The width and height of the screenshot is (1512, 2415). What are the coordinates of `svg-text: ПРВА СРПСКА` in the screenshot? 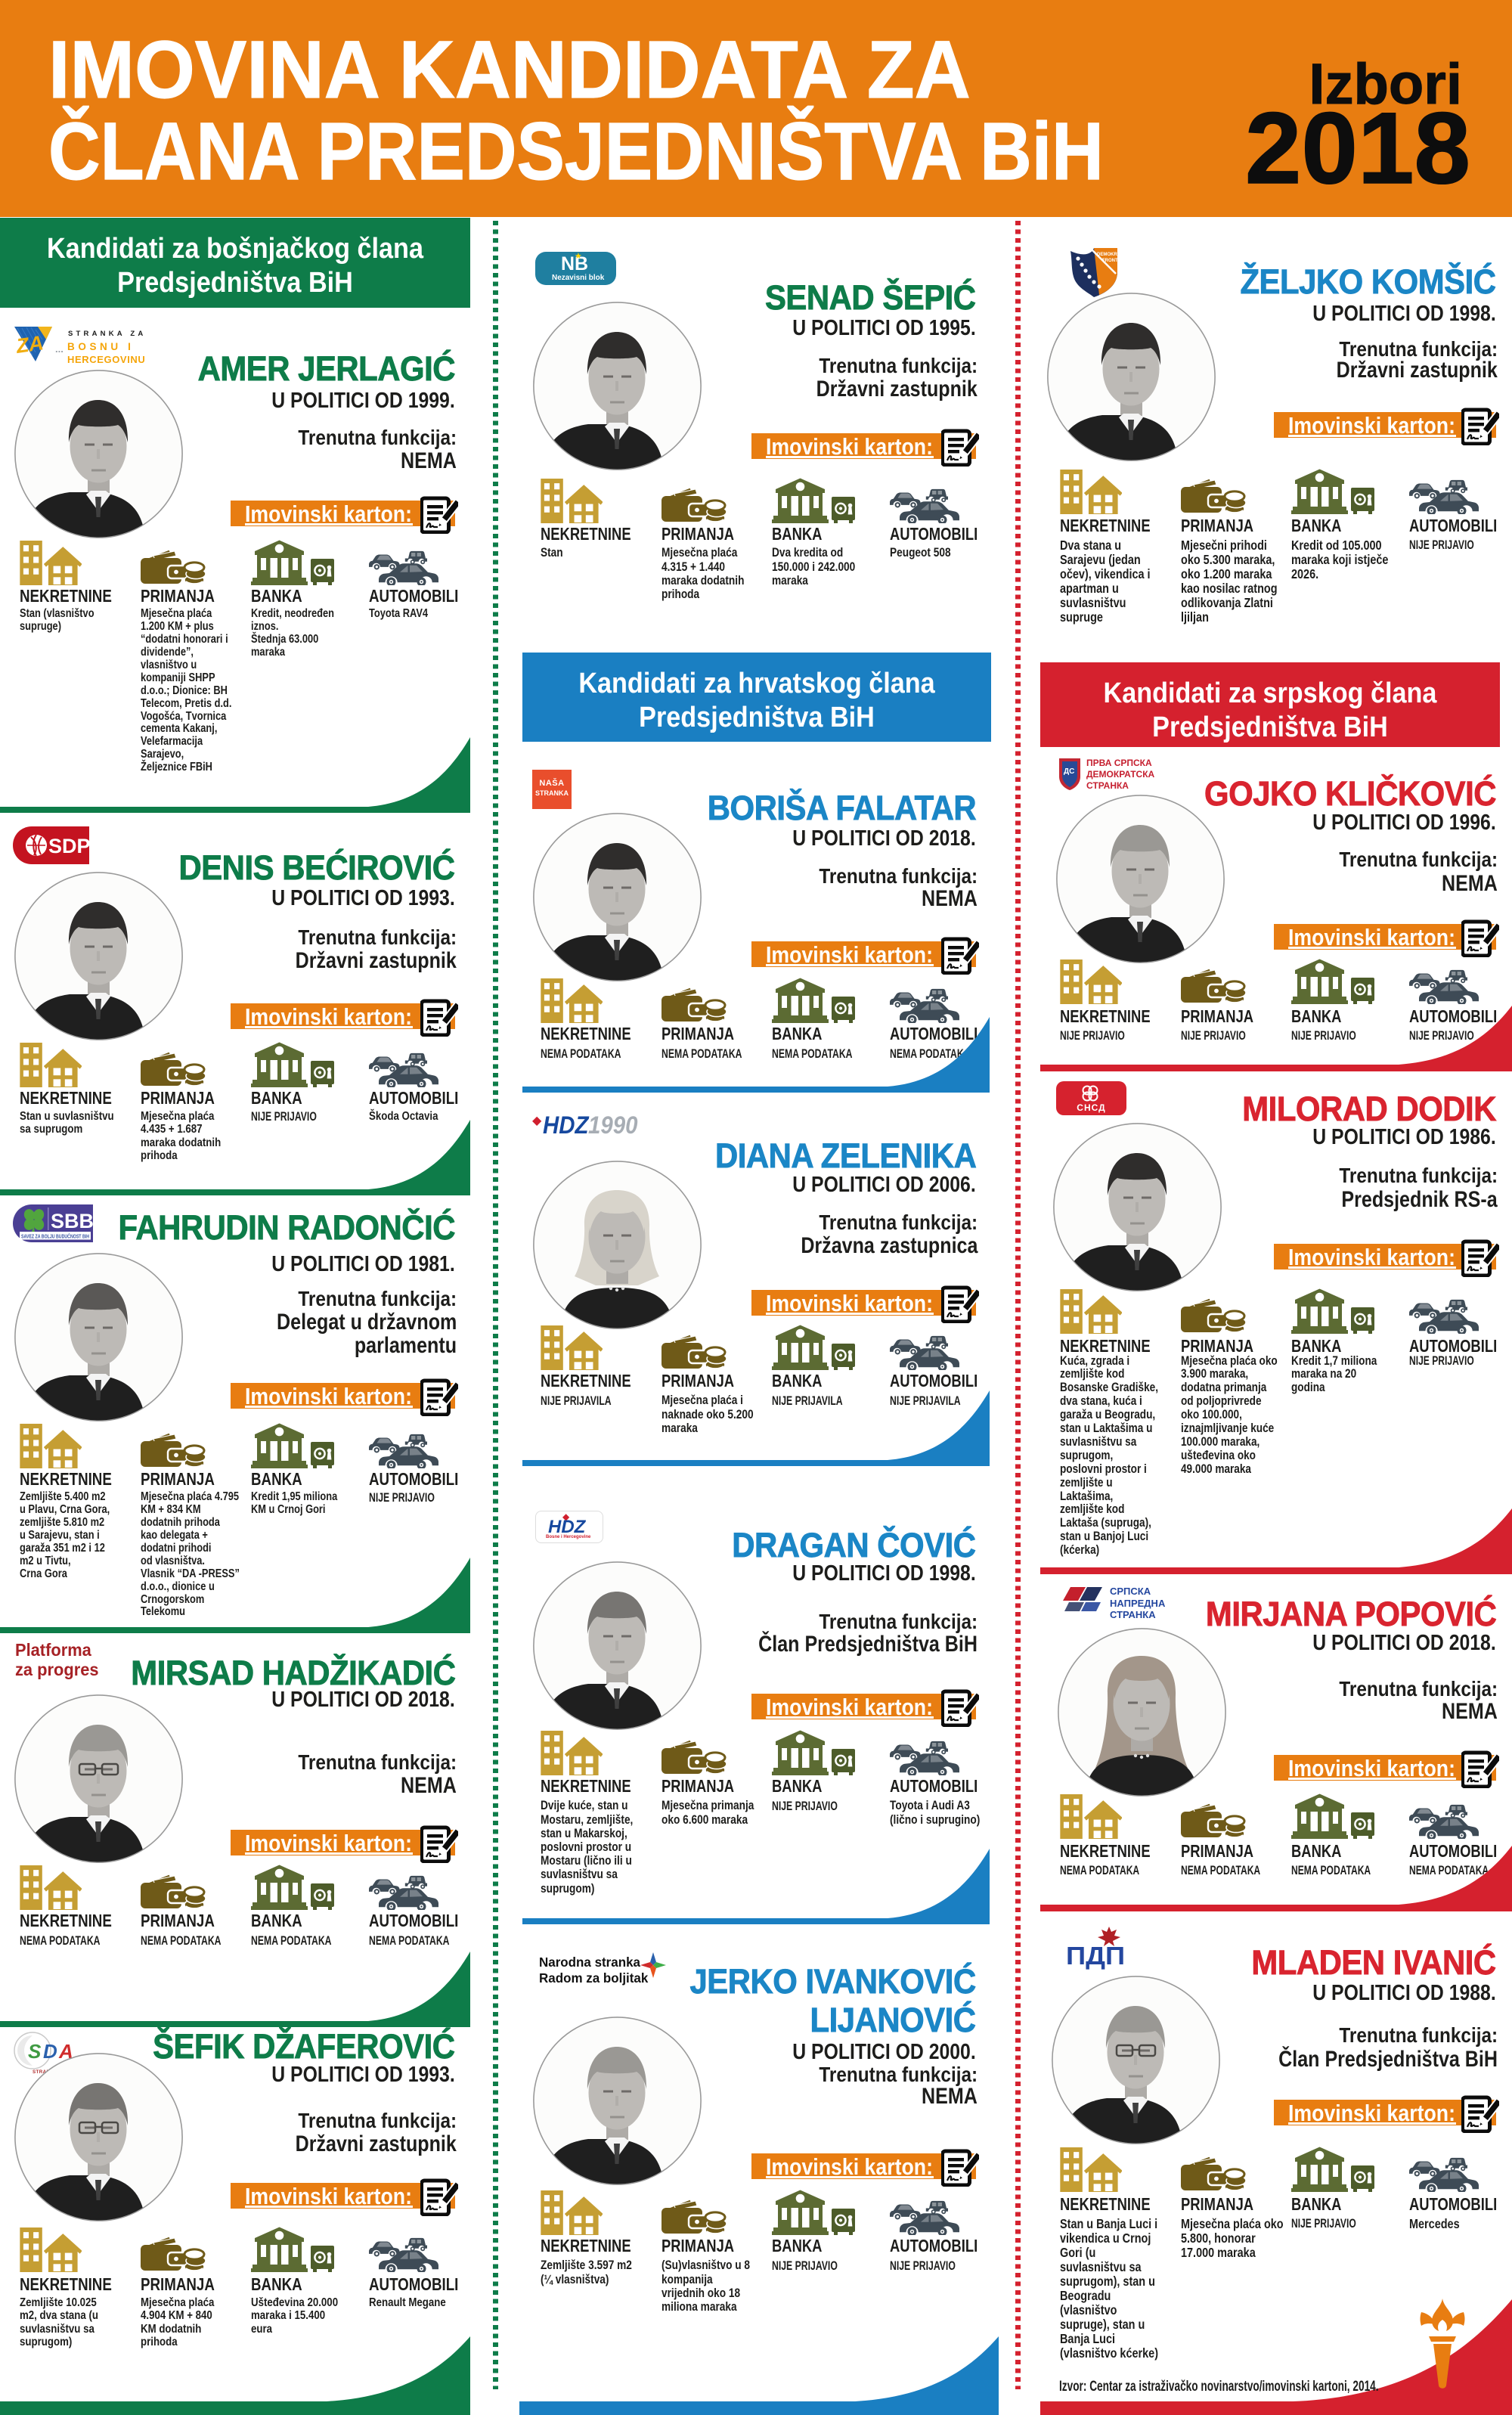 It's located at (1119, 763).